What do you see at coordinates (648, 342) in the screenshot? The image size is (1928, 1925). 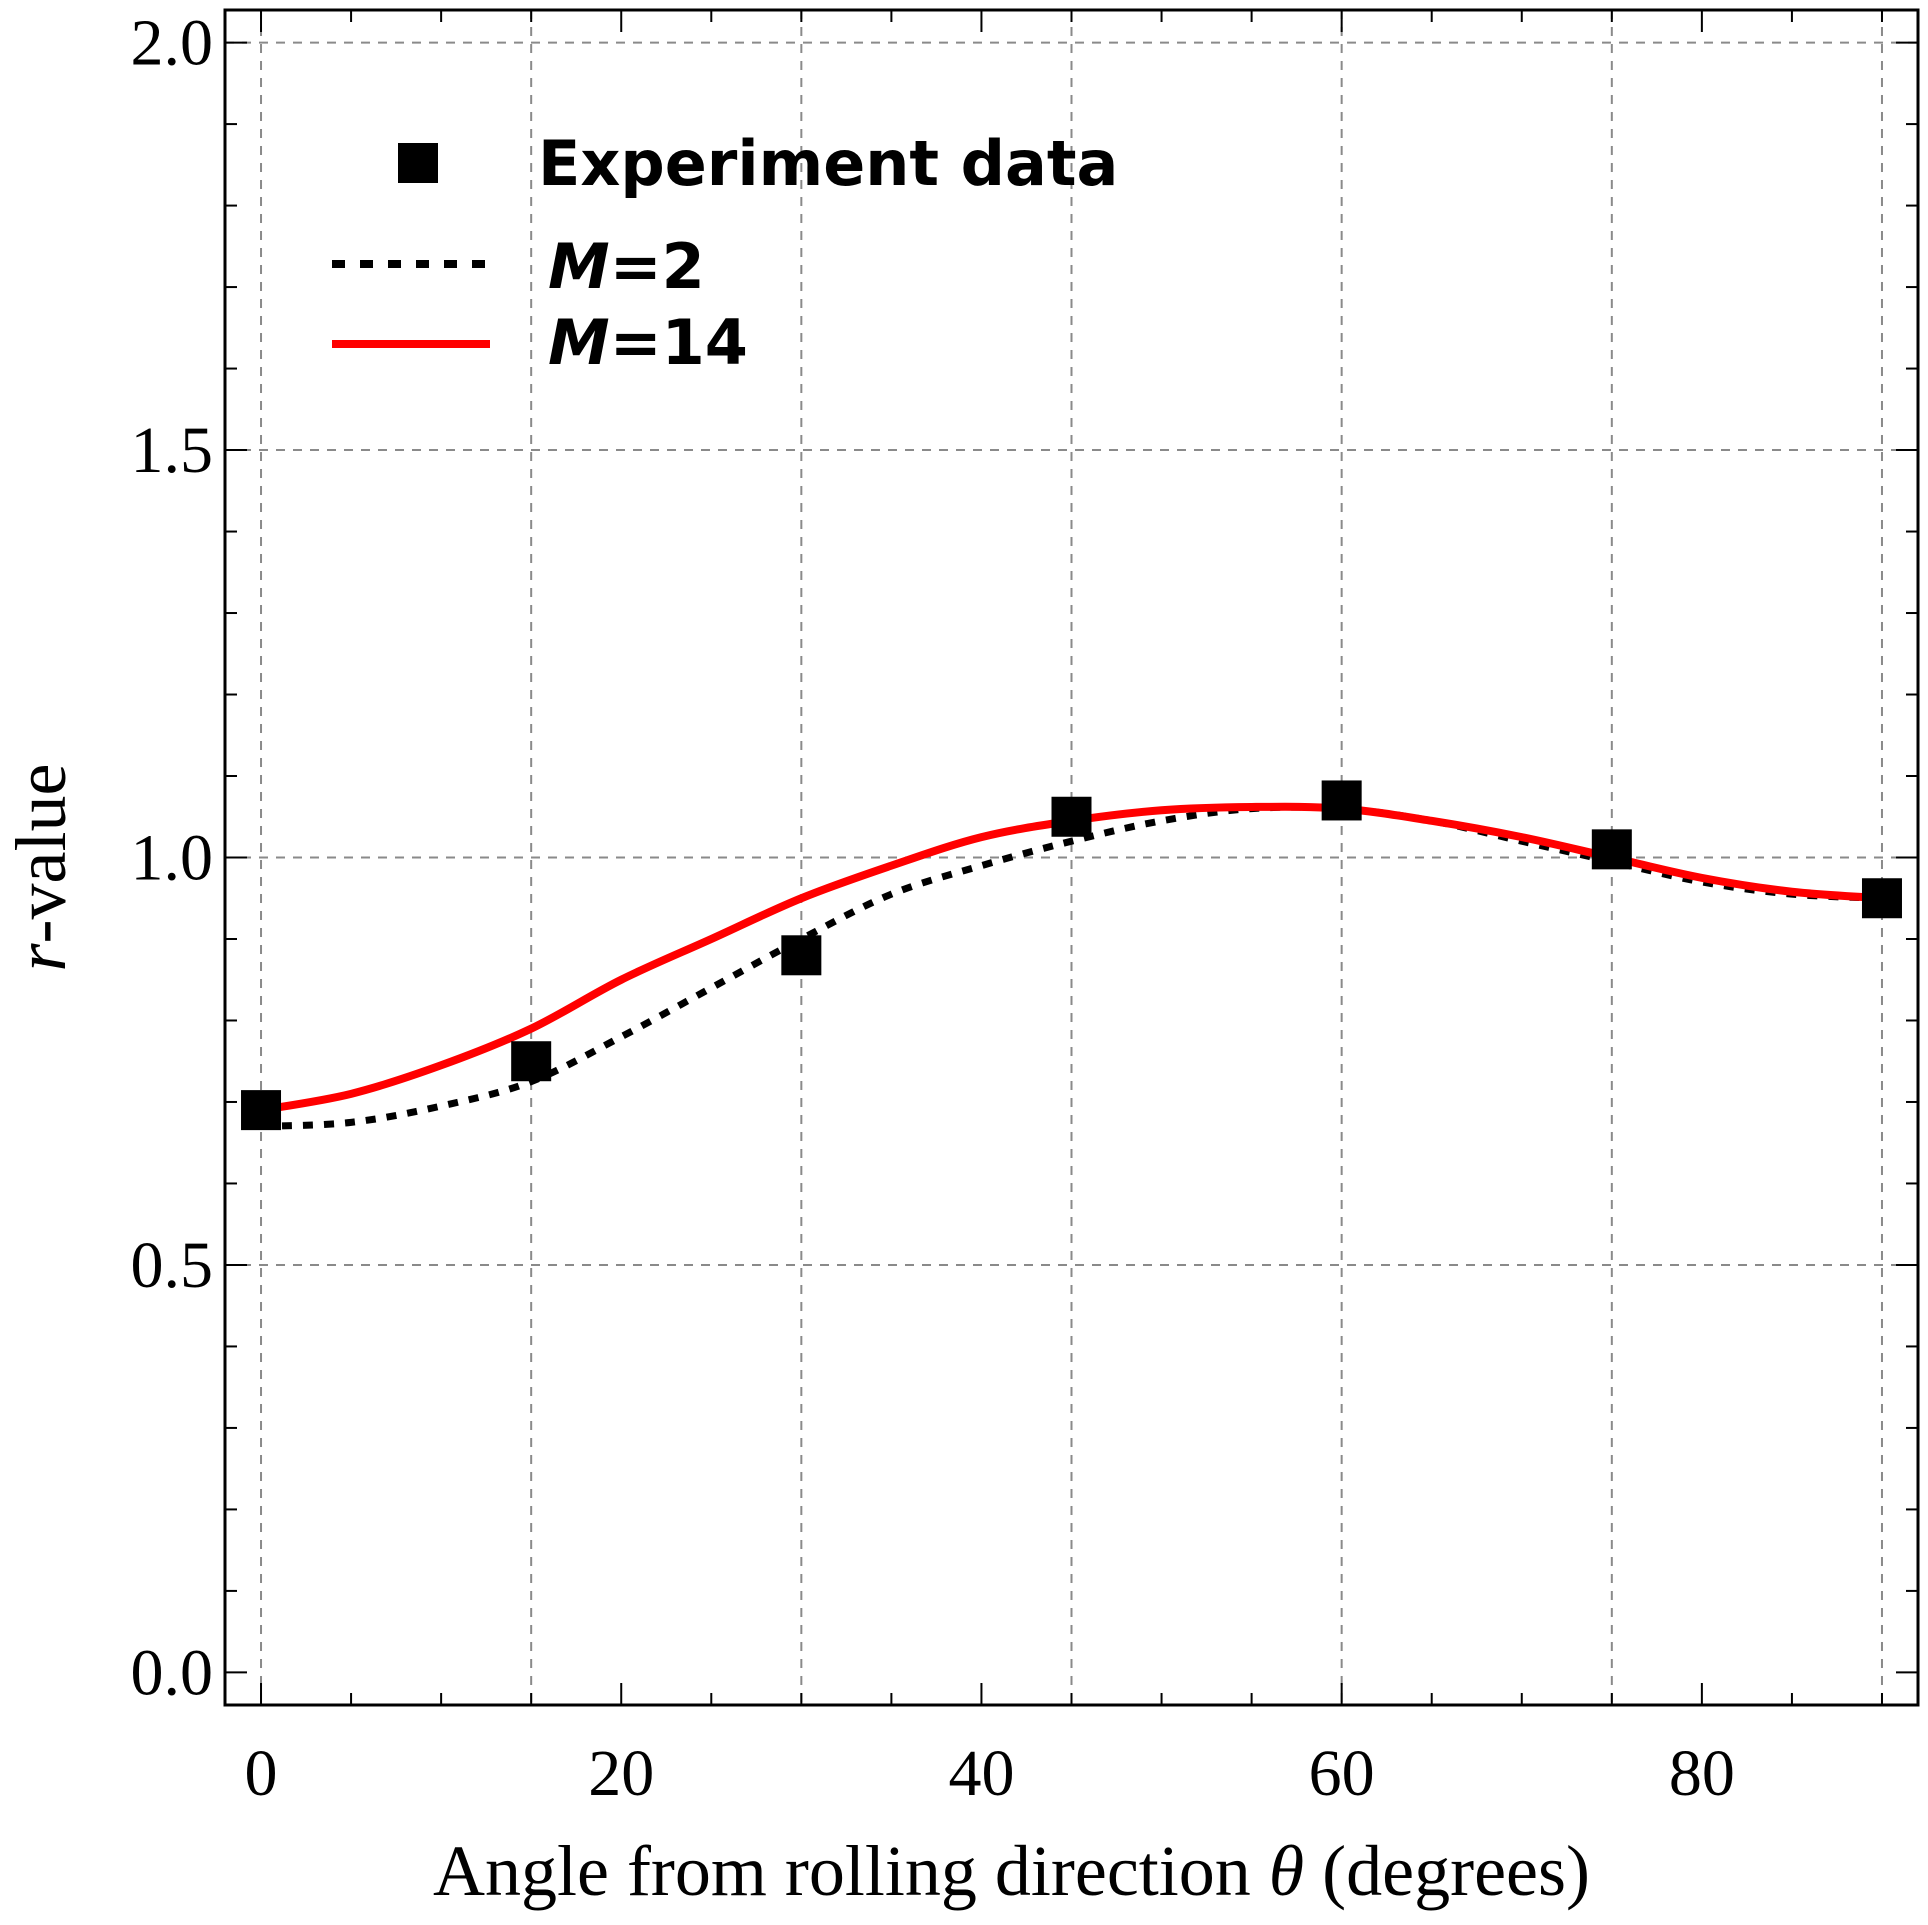 I see `legend-label-m14: M=14` at bounding box center [648, 342].